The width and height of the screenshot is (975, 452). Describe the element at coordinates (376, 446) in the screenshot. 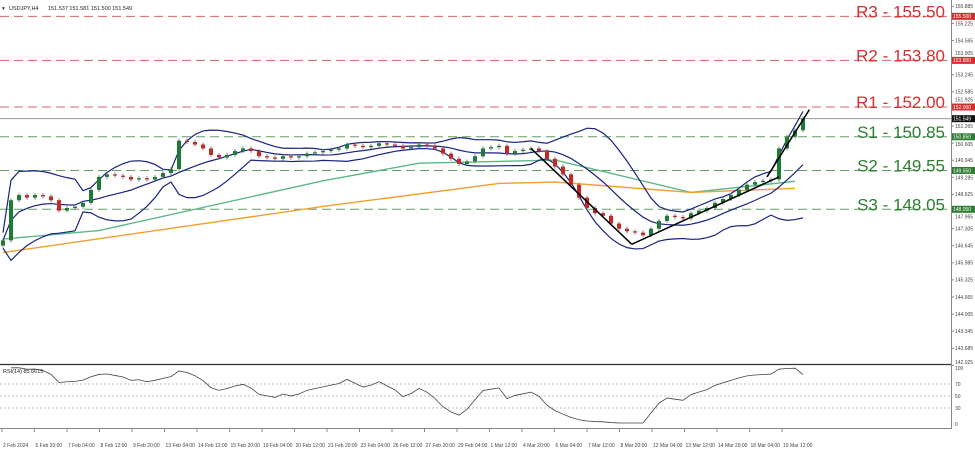

I see `time-tick-label: 23 Feb 04:00` at that location.